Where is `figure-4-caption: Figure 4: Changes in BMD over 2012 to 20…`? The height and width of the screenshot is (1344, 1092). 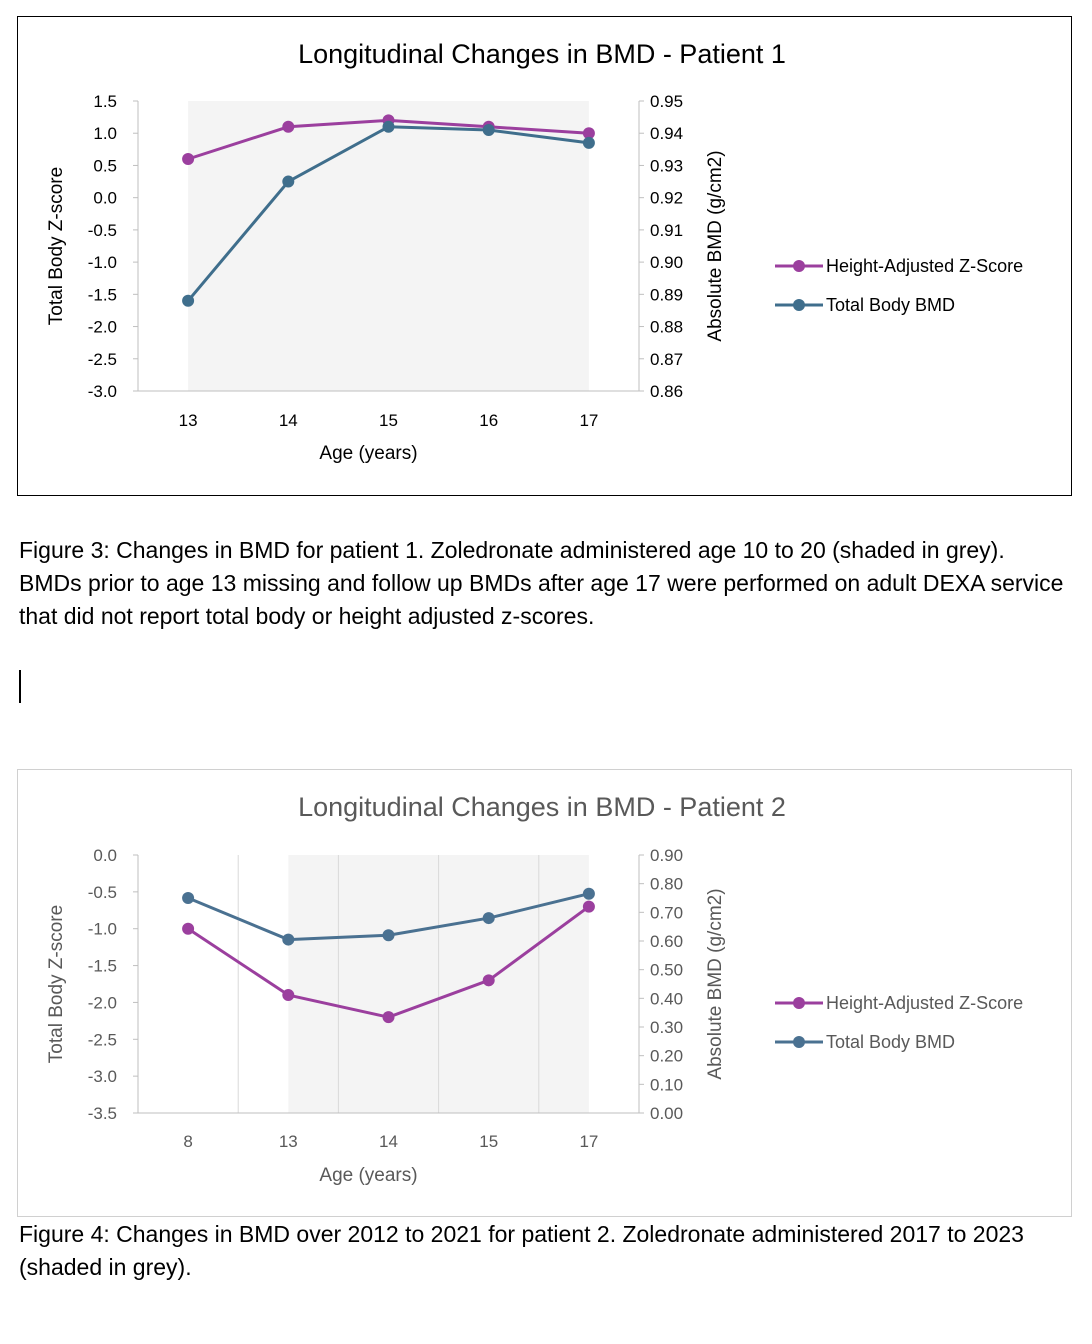
figure-4-caption: Figure 4: Changes in BMD over 2012 to 20… is located at coordinates (521, 1250).